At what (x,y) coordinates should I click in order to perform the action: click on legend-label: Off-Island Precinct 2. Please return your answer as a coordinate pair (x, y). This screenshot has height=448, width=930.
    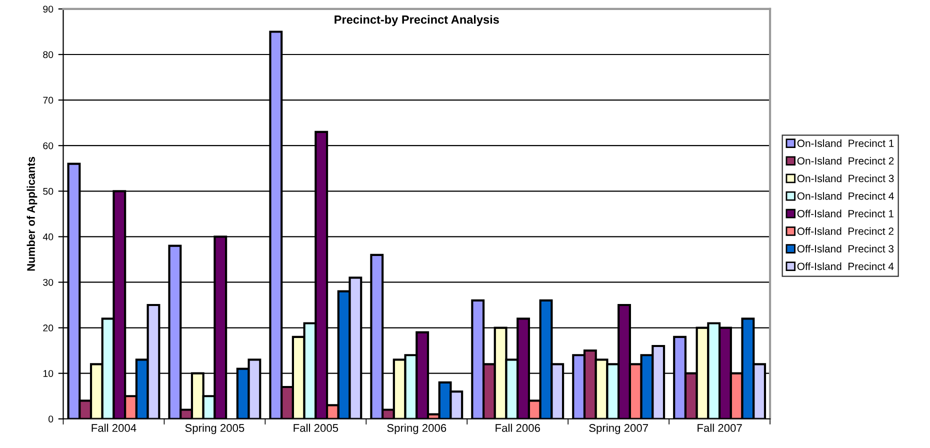
    Looking at the image, I should click on (845, 231).